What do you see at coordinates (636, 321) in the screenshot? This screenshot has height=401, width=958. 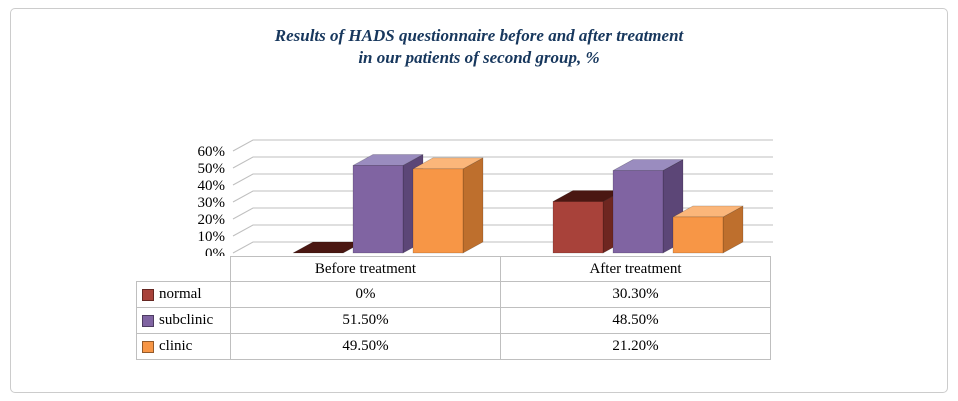 I see `table-cell-subclinic-after: 48.50%` at bounding box center [636, 321].